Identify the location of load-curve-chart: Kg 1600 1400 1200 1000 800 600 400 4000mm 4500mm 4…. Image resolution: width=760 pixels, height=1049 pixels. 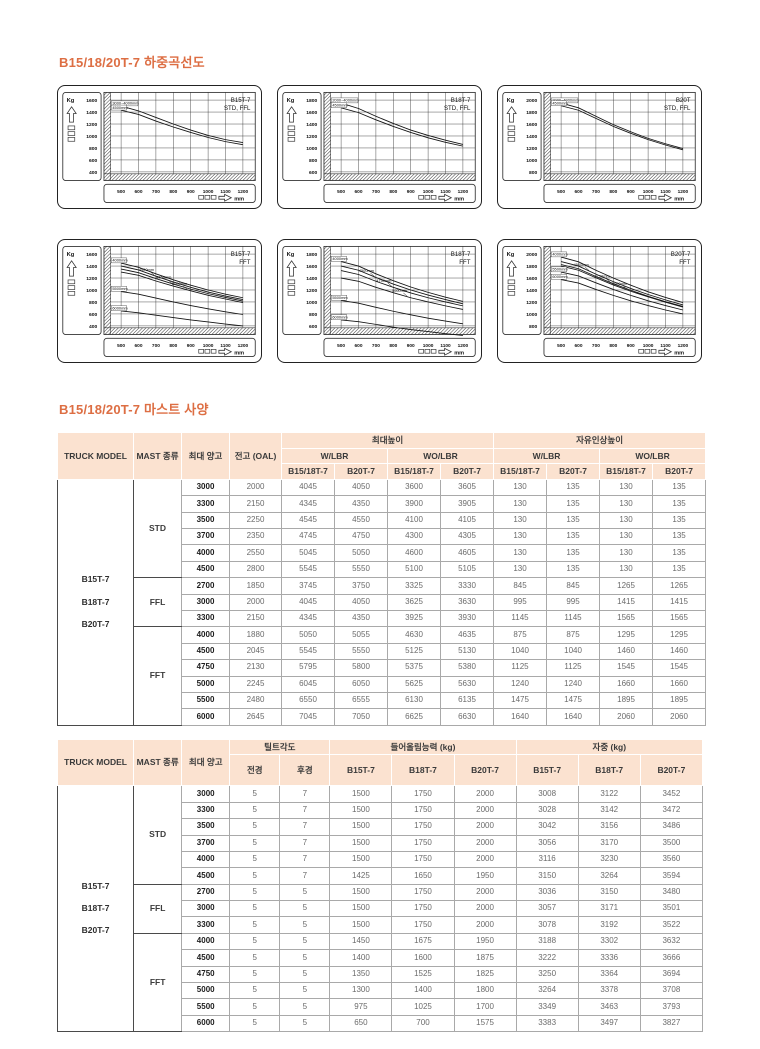
(159, 301).